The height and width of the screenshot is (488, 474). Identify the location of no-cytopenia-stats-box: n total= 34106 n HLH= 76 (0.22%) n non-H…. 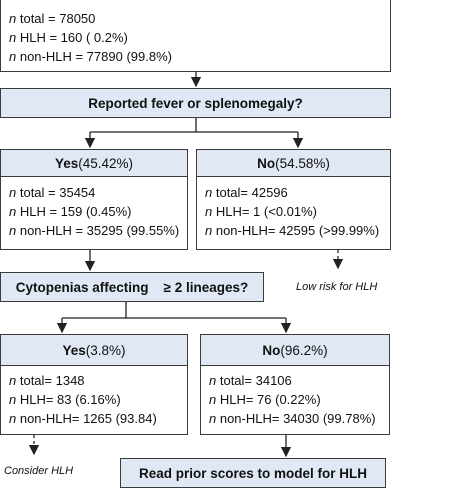
(295, 400).